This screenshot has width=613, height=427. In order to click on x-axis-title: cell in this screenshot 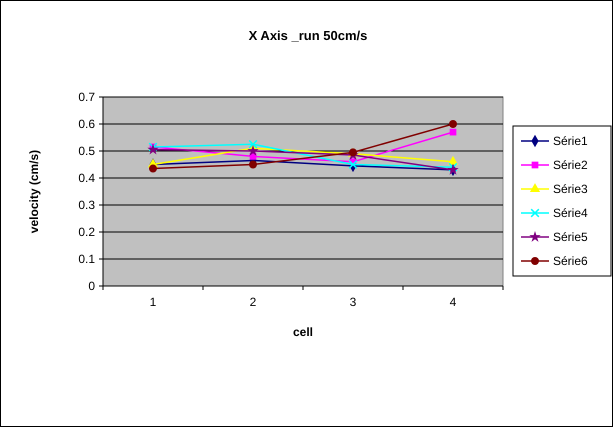, I will do `click(303, 332)`.